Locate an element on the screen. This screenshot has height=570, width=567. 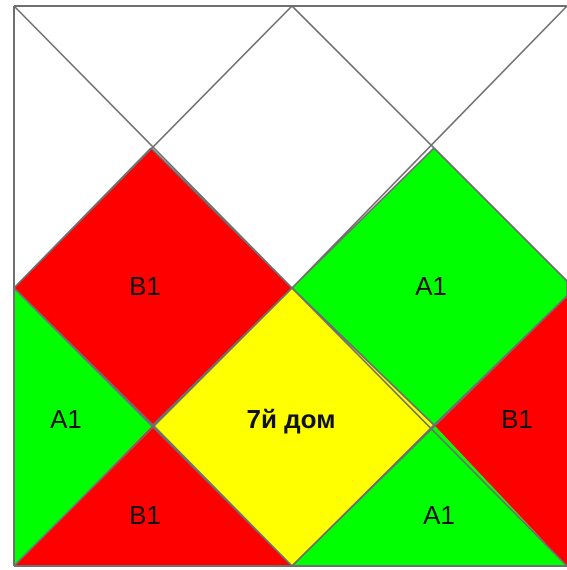
label-seventh-house: 7й дом is located at coordinates (291, 419).